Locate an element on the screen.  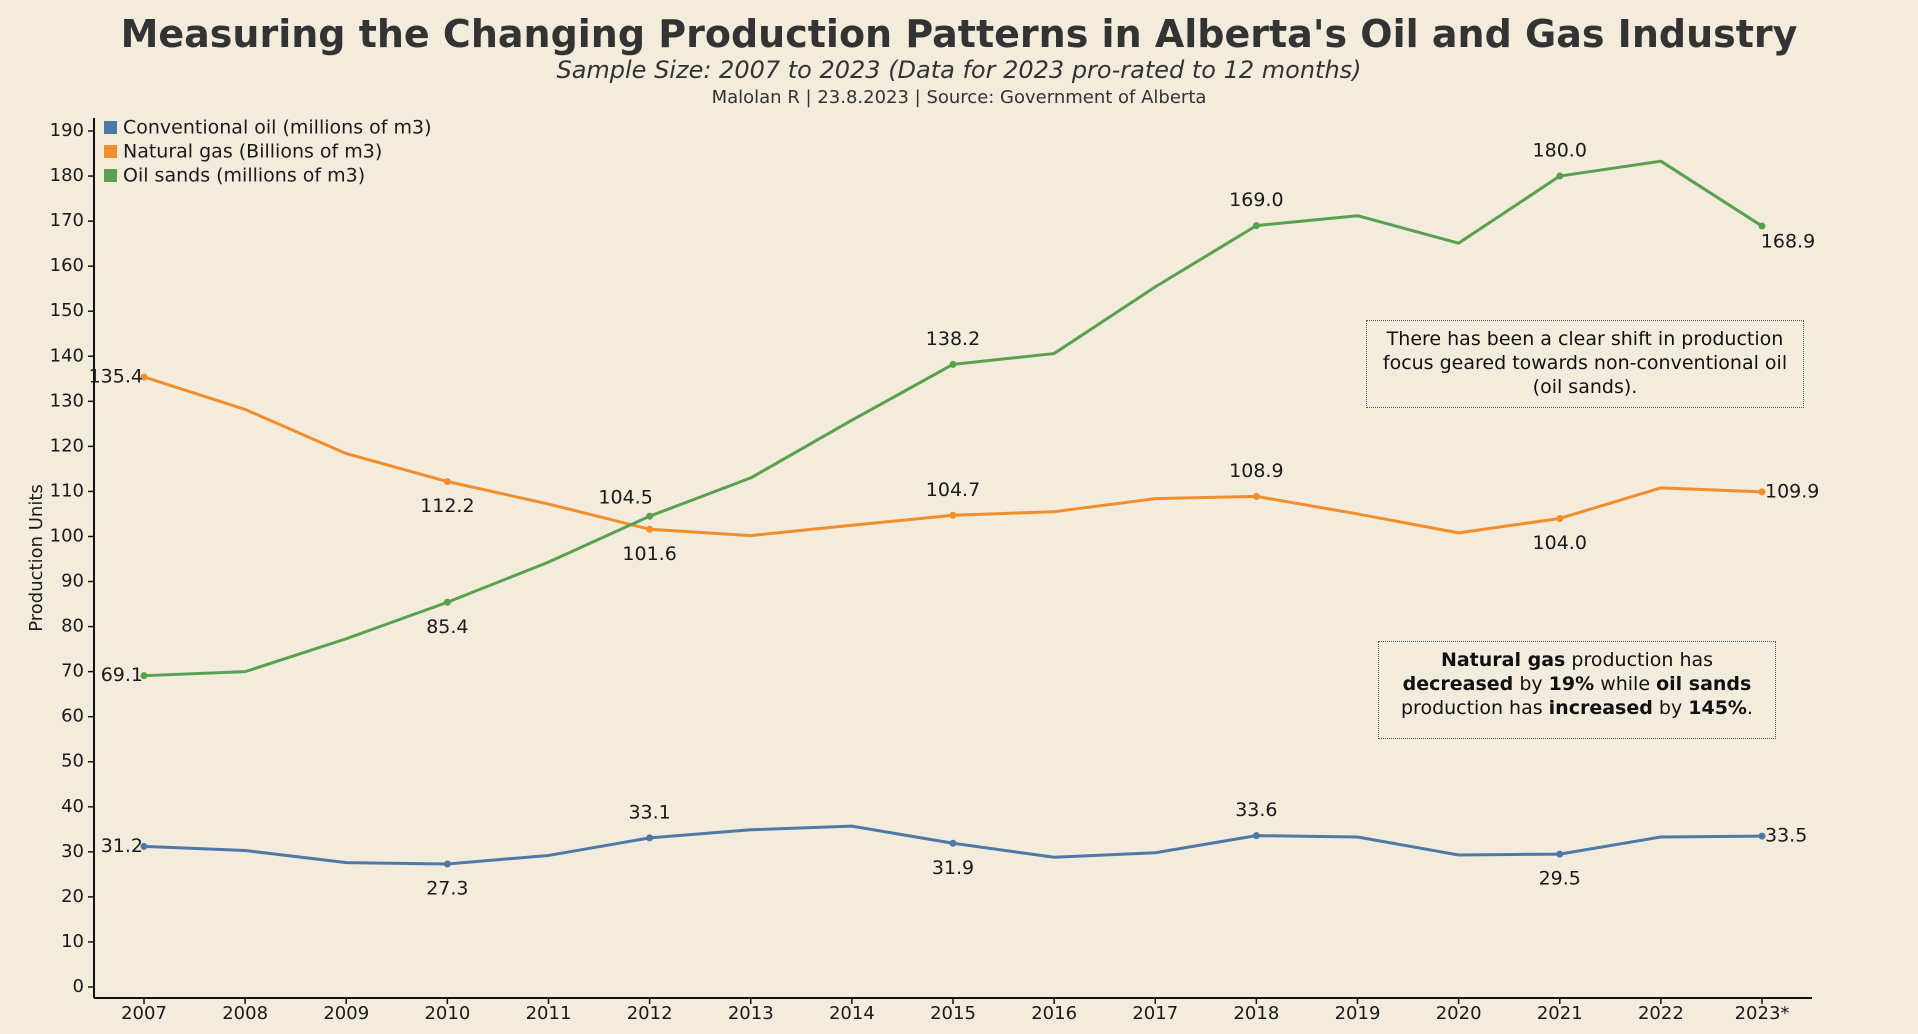
y-tick-label: 170 is located at coordinates (67, 220).